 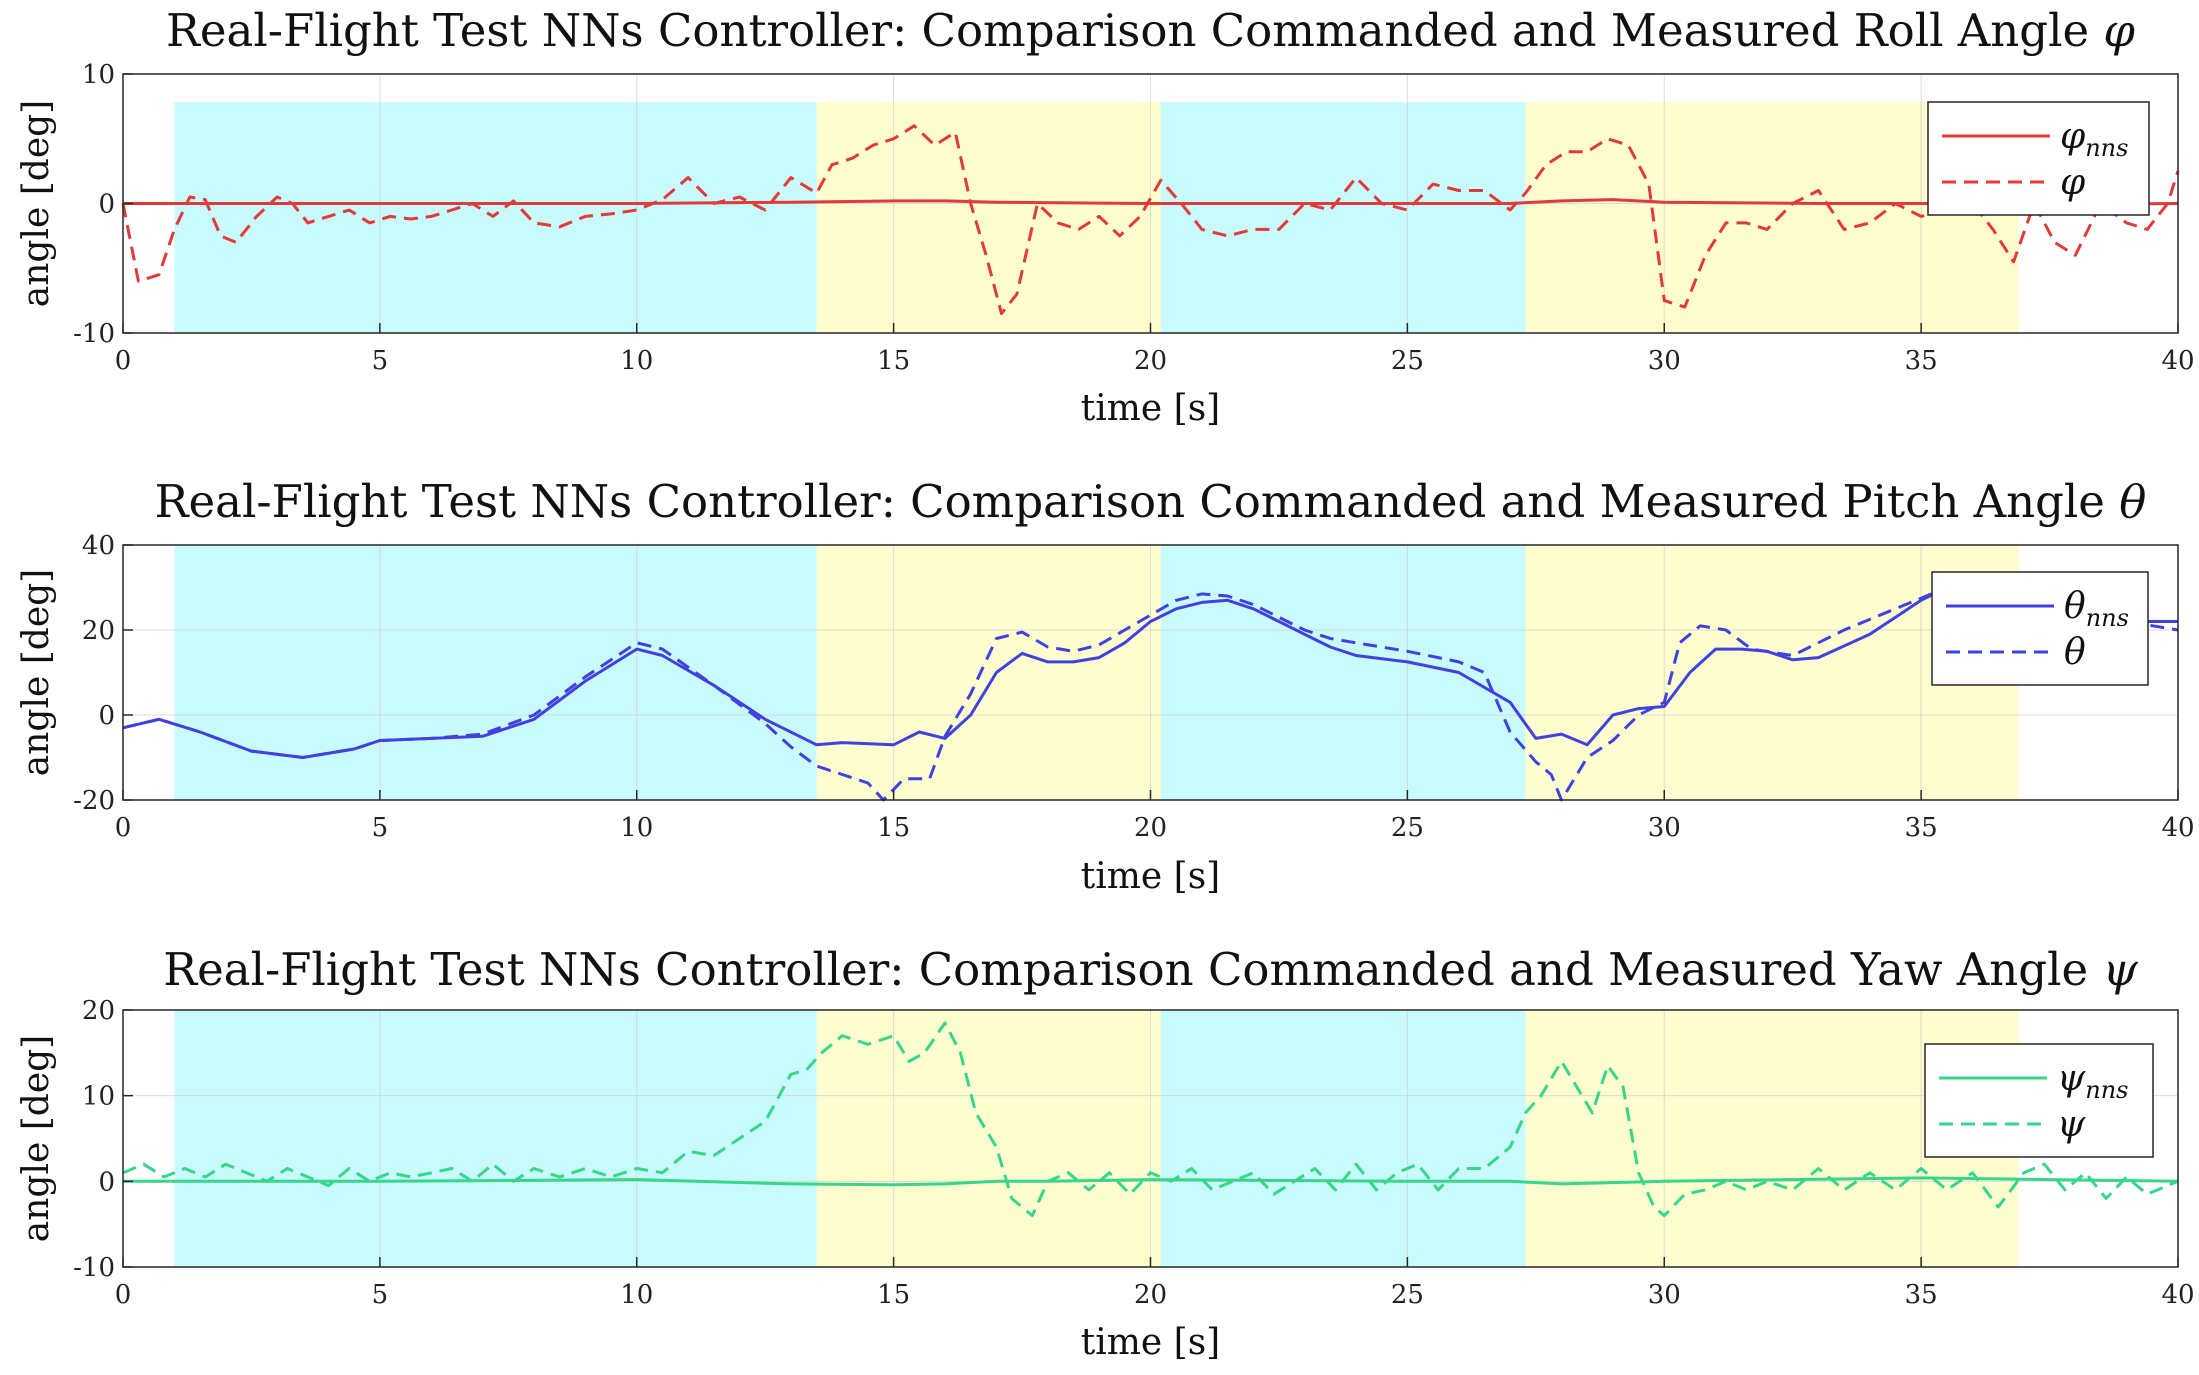 I want to click on legend-entry: ψ, so click(x=2071, y=1124).